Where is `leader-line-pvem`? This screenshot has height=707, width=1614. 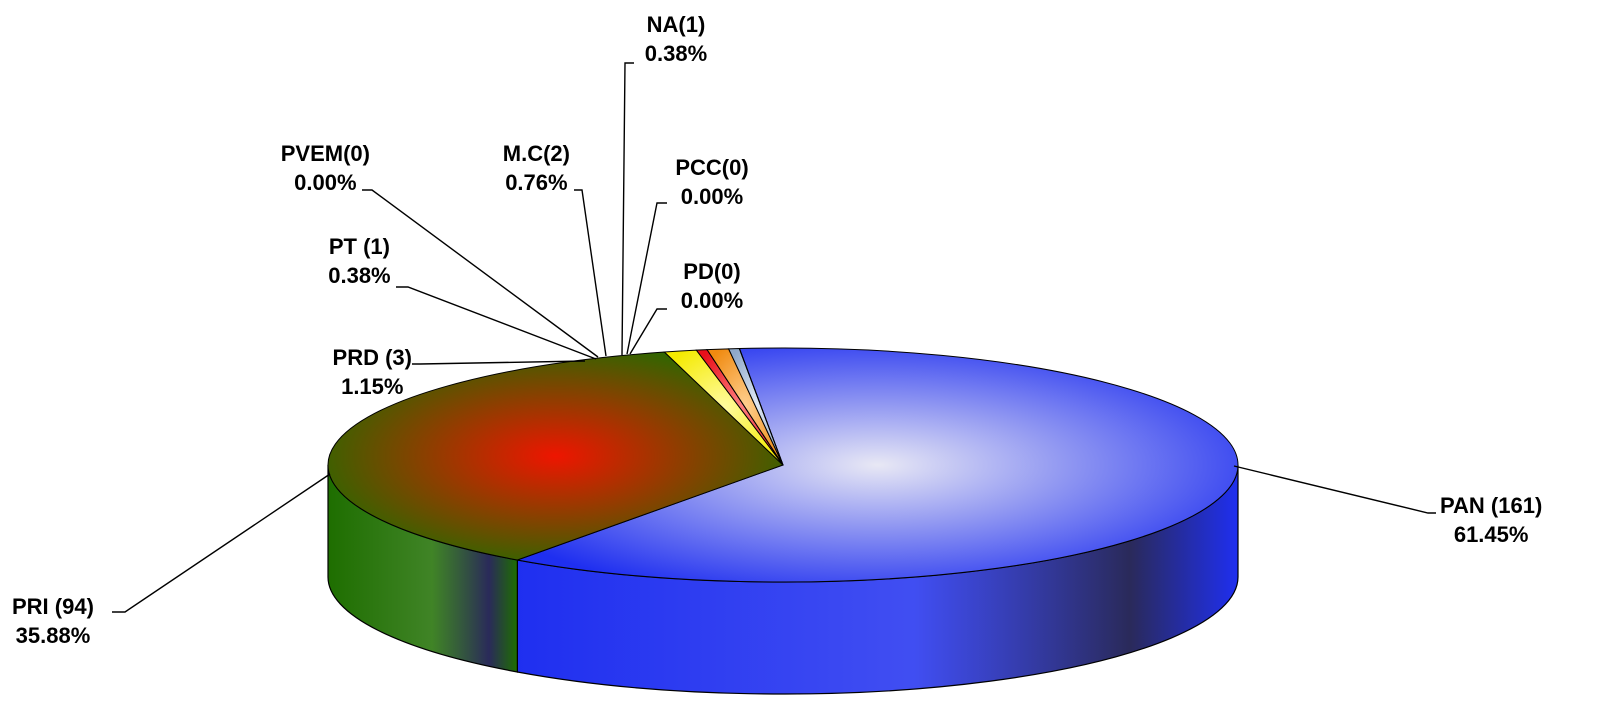
leader-line-pvem is located at coordinates (480, 273).